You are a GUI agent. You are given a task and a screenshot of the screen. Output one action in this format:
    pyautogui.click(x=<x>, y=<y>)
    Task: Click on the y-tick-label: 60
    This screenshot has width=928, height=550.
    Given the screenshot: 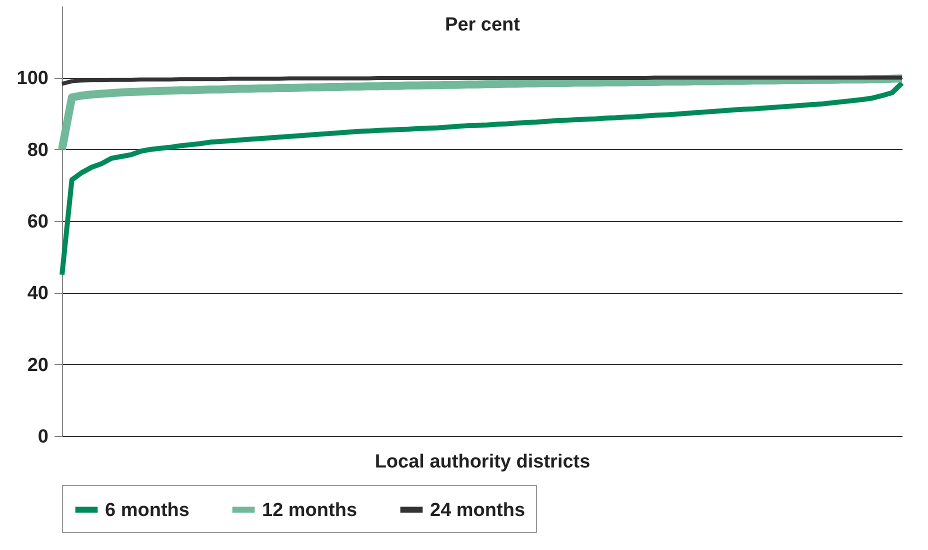 What is the action you would take?
    pyautogui.click(x=37, y=222)
    